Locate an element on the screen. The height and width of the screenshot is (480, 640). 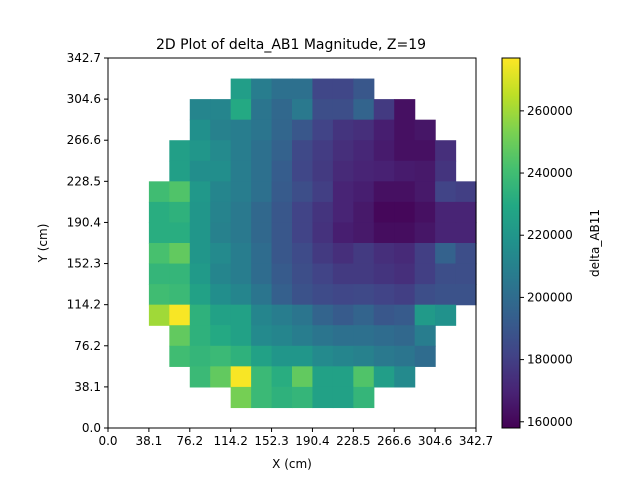
colorbar-tick-label: 200000 is located at coordinates (550, 297).